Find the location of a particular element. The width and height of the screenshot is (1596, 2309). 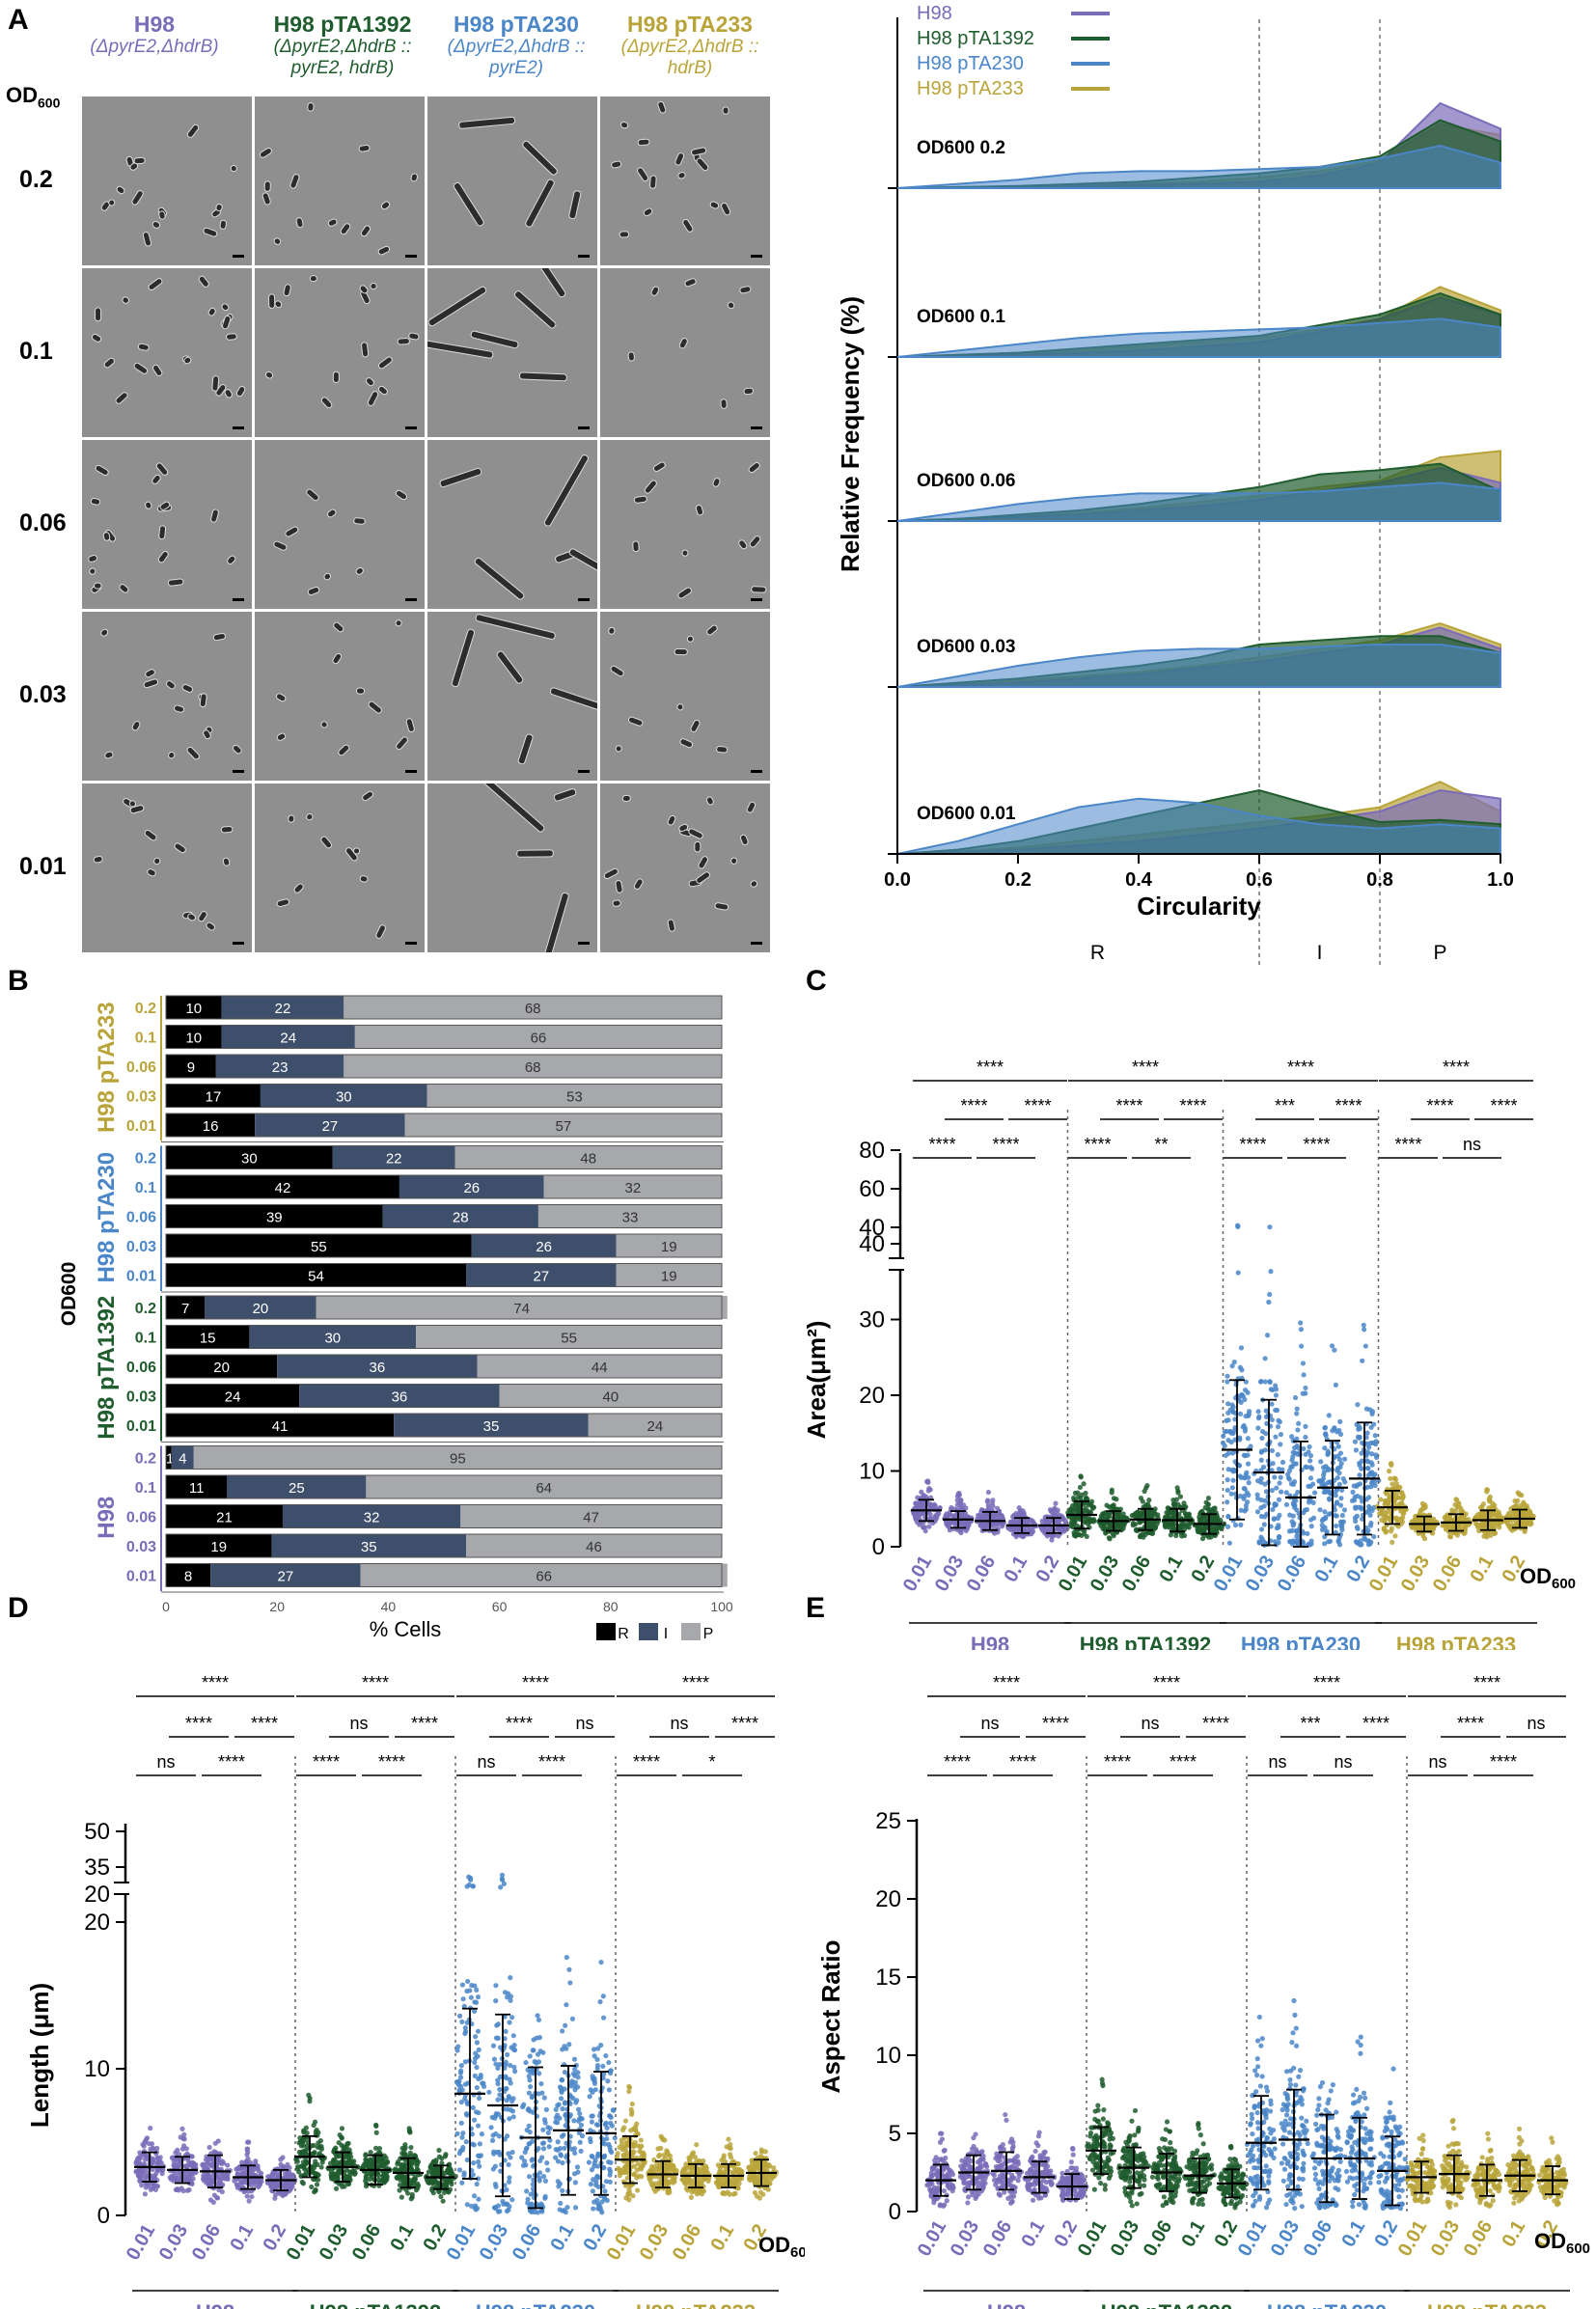

micrograph is located at coordinates (685, 353).